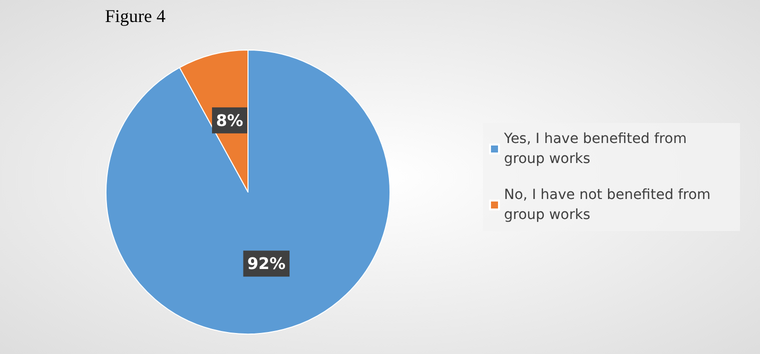 The height and width of the screenshot is (354, 760). Describe the element at coordinates (609, 205) in the screenshot. I see `legend-label: No, I have not benefited from group works` at that location.